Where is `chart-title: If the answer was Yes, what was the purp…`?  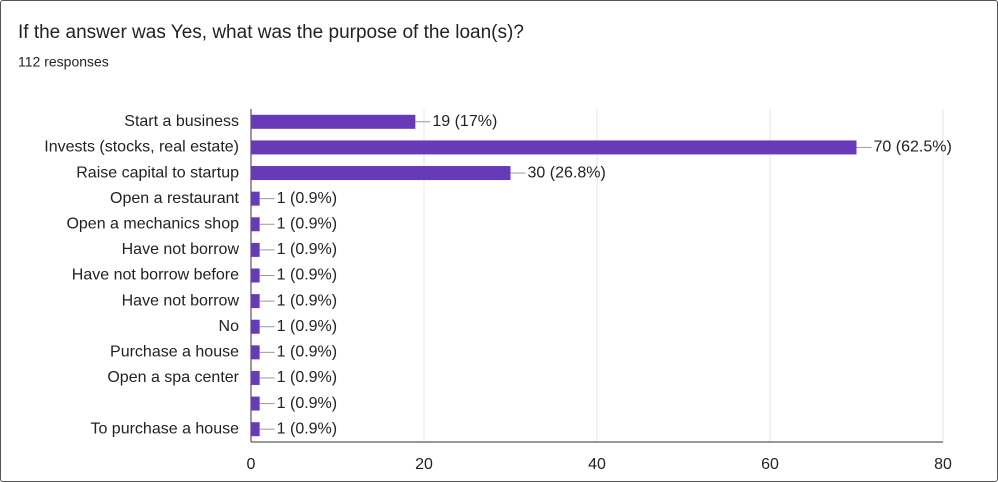 chart-title: If the answer was Yes, what was the purp… is located at coordinates (271, 32).